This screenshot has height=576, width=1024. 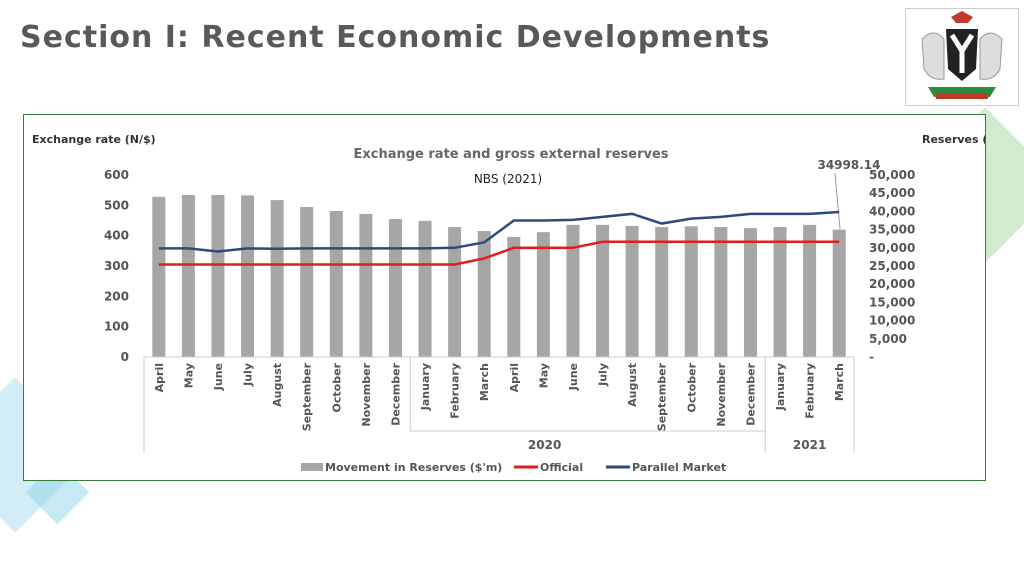 What do you see at coordinates (892, 302) in the screenshot?
I see `y2-tick-label: 15,000` at bounding box center [892, 302].